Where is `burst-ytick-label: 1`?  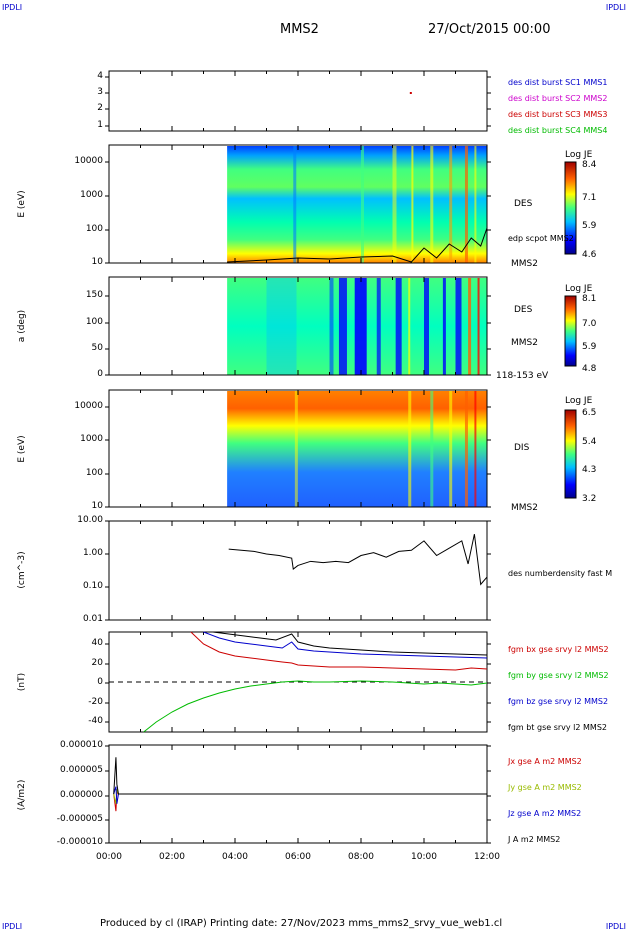 burst-ytick-label: 1 is located at coordinates (100, 125).